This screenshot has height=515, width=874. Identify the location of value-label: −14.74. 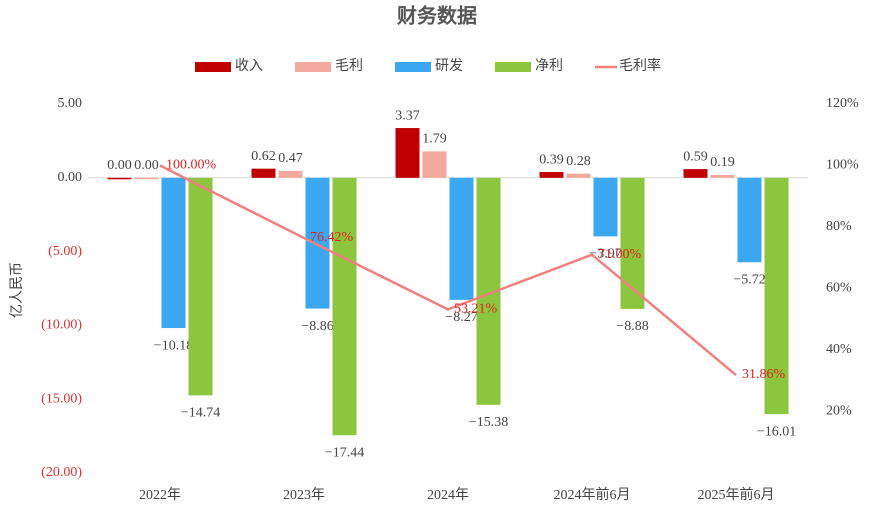
(200, 413).